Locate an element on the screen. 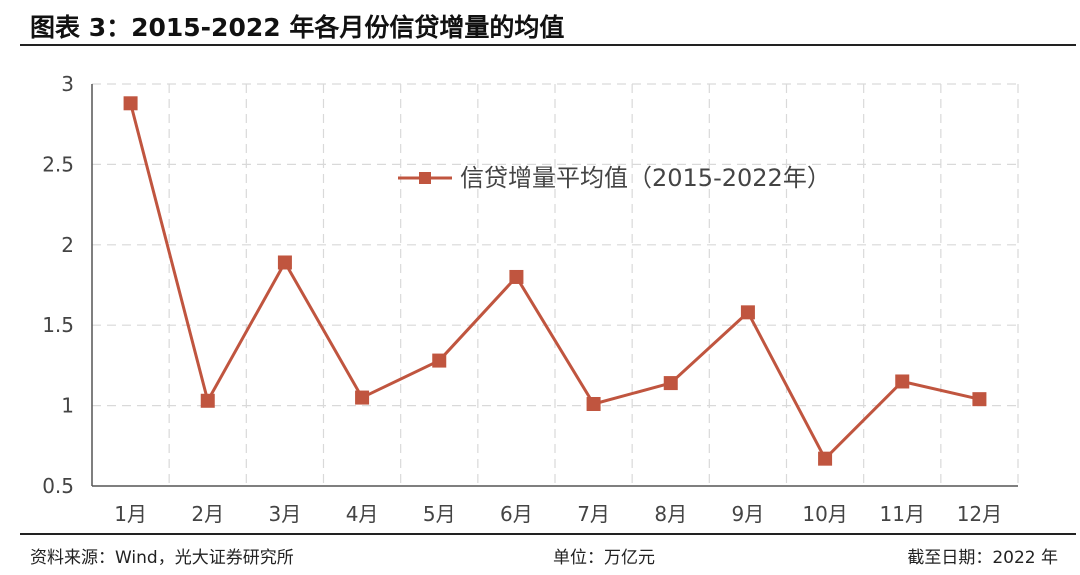 The width and height of the screenshot is (1080, 575). x-tick-label: 10月 is located at coordinates (824, 514).